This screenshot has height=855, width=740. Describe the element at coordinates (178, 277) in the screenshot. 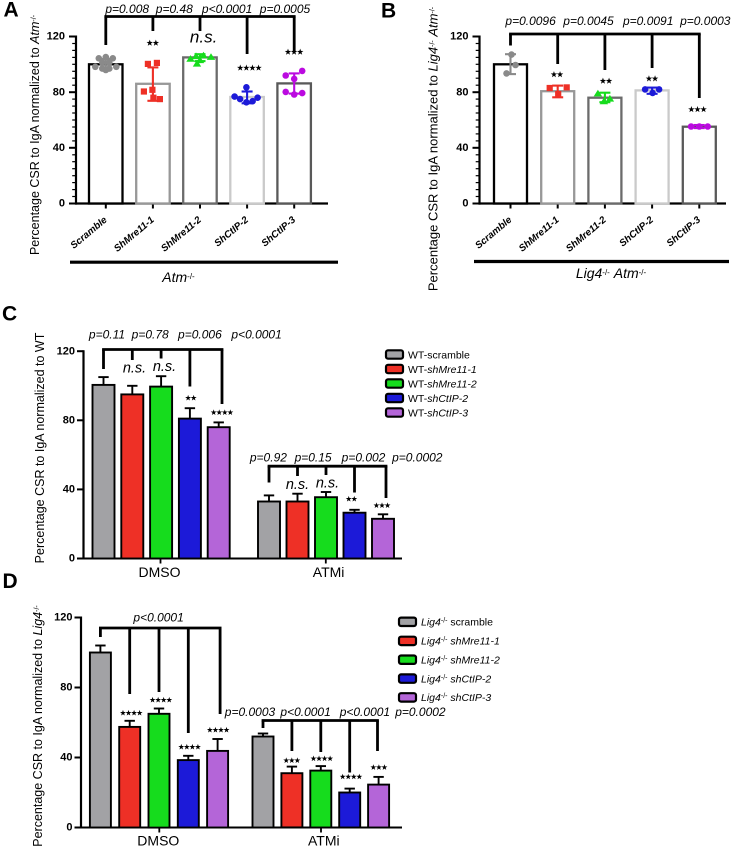

I see `svg-text: Atm-/-` at that location.